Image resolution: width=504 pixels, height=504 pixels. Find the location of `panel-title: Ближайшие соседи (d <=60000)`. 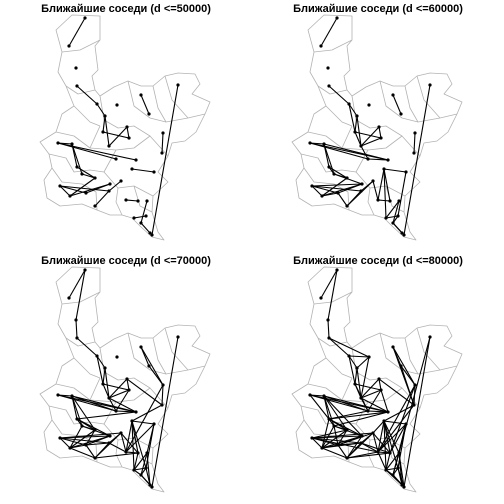

panel-title: Ближайшие соседи (d <=60000) is located at coordinates (378, 9).